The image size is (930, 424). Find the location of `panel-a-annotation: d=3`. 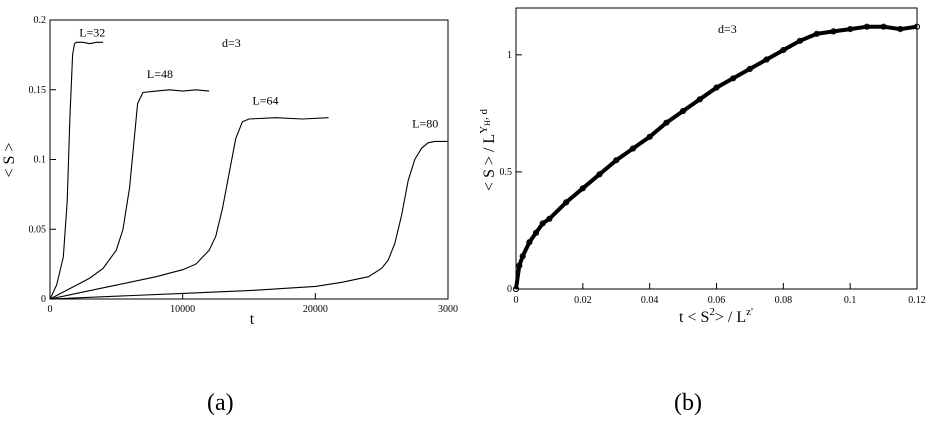

panel-a-annotation: d=3 is located at coordinates (231, 43).